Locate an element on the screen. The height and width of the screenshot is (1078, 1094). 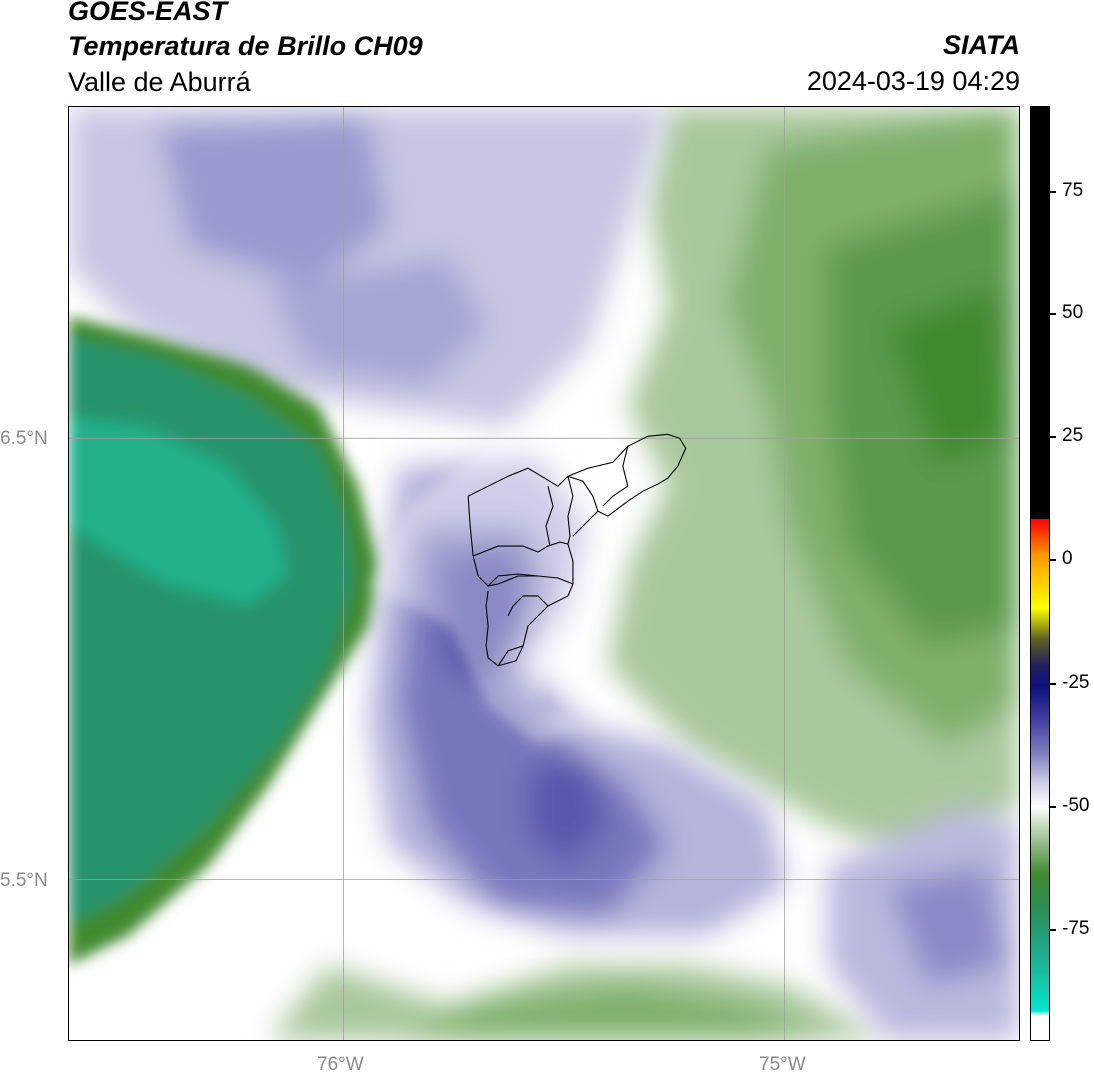
colorbar-tick-minus50 is located at coordinates (1053, 807).